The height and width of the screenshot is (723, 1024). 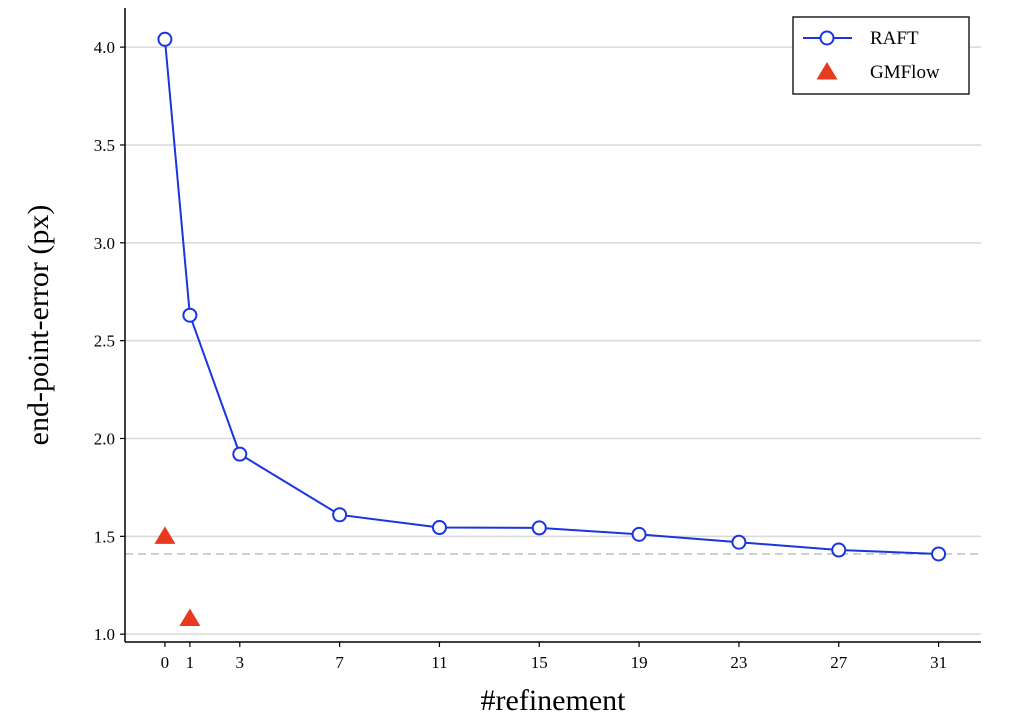 I want to click on x-tick-label: 7, so click(x=339, y=662).